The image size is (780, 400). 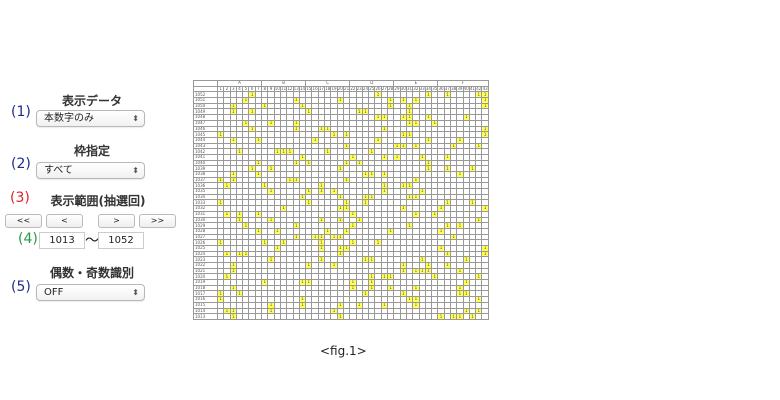 I want to click on first-button: <<, so click(x=23, y=221).